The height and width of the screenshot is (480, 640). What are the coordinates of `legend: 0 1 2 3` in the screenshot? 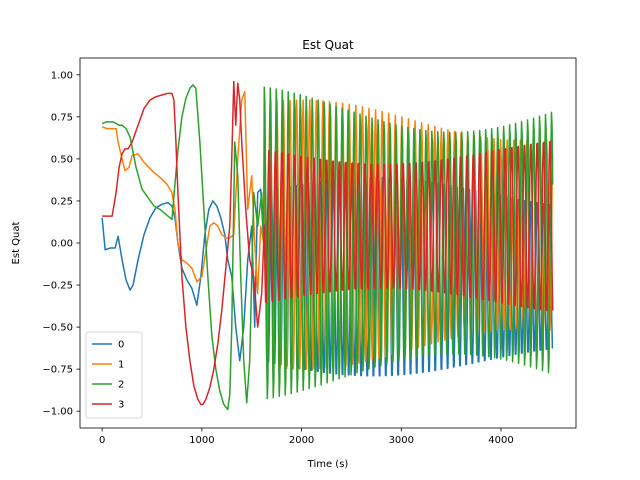 It's located at (114, 375).